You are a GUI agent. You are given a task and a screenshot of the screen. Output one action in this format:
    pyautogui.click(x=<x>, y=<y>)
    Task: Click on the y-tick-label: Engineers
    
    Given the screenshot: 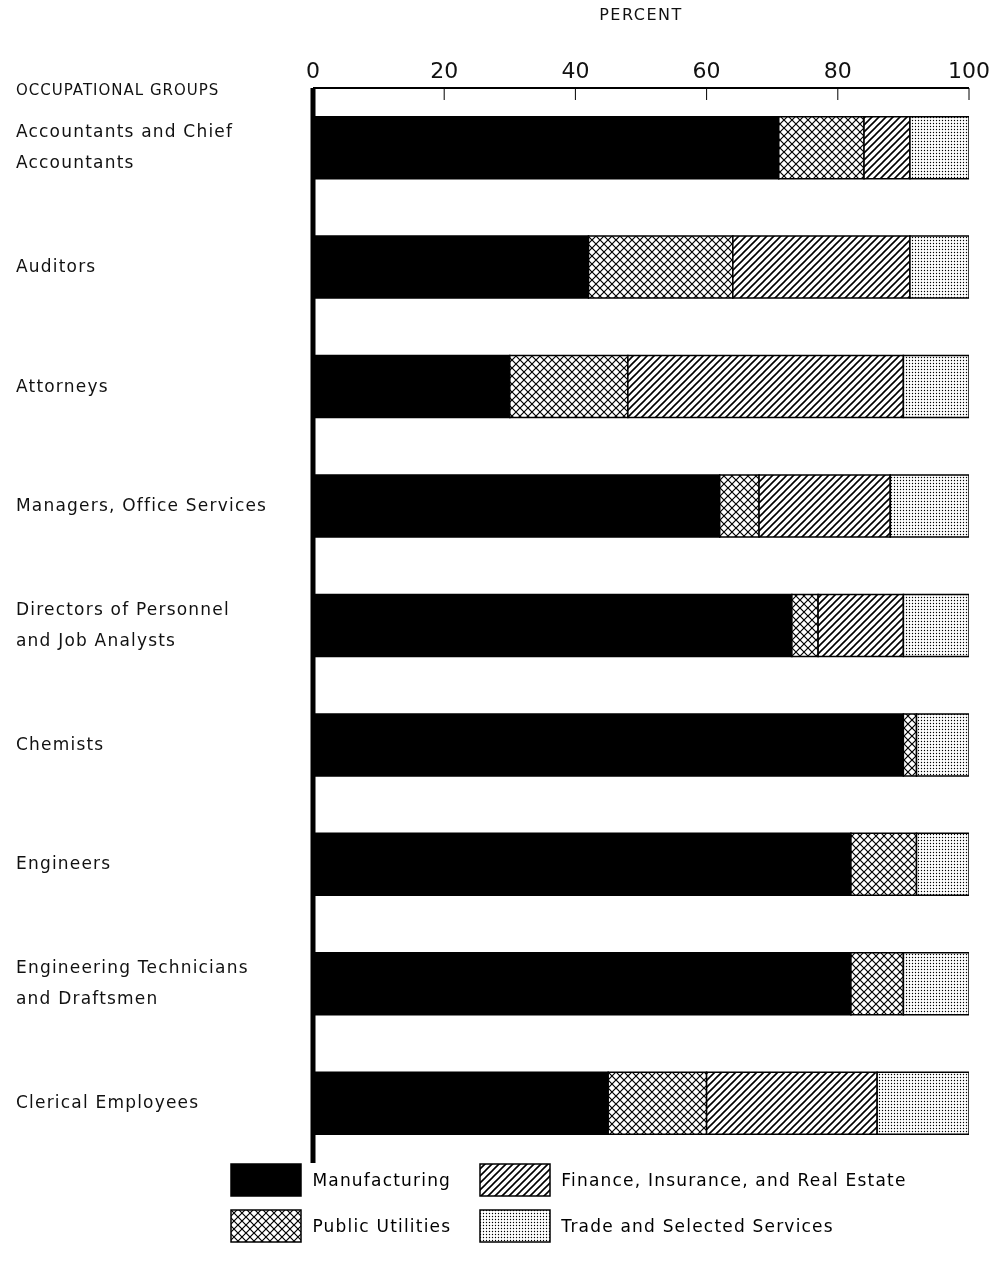 What is the action you would take?
    pyautogui.click(x=64, y=863)
    